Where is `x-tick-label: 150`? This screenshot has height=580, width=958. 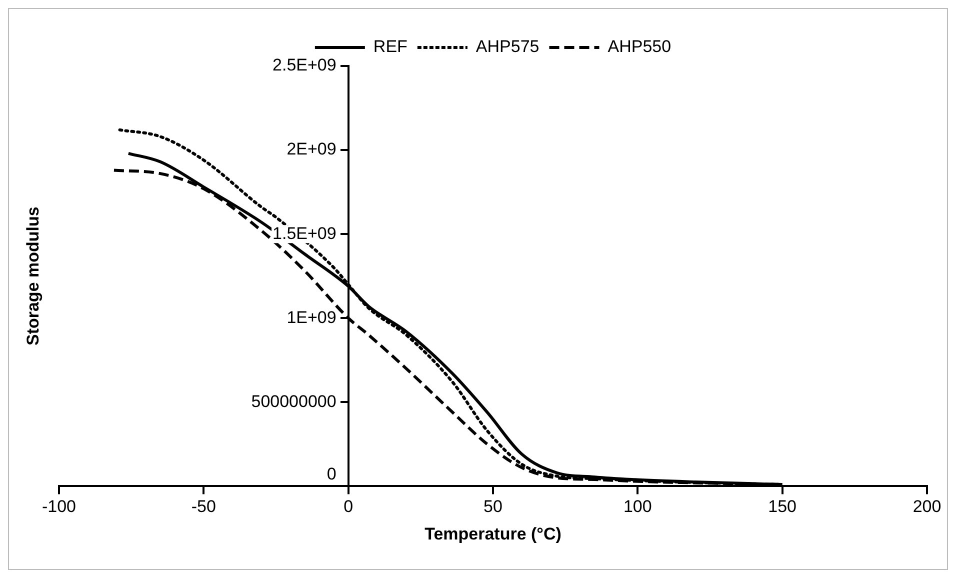 x-tick-label: 150 is located at coordinates (782, 506).